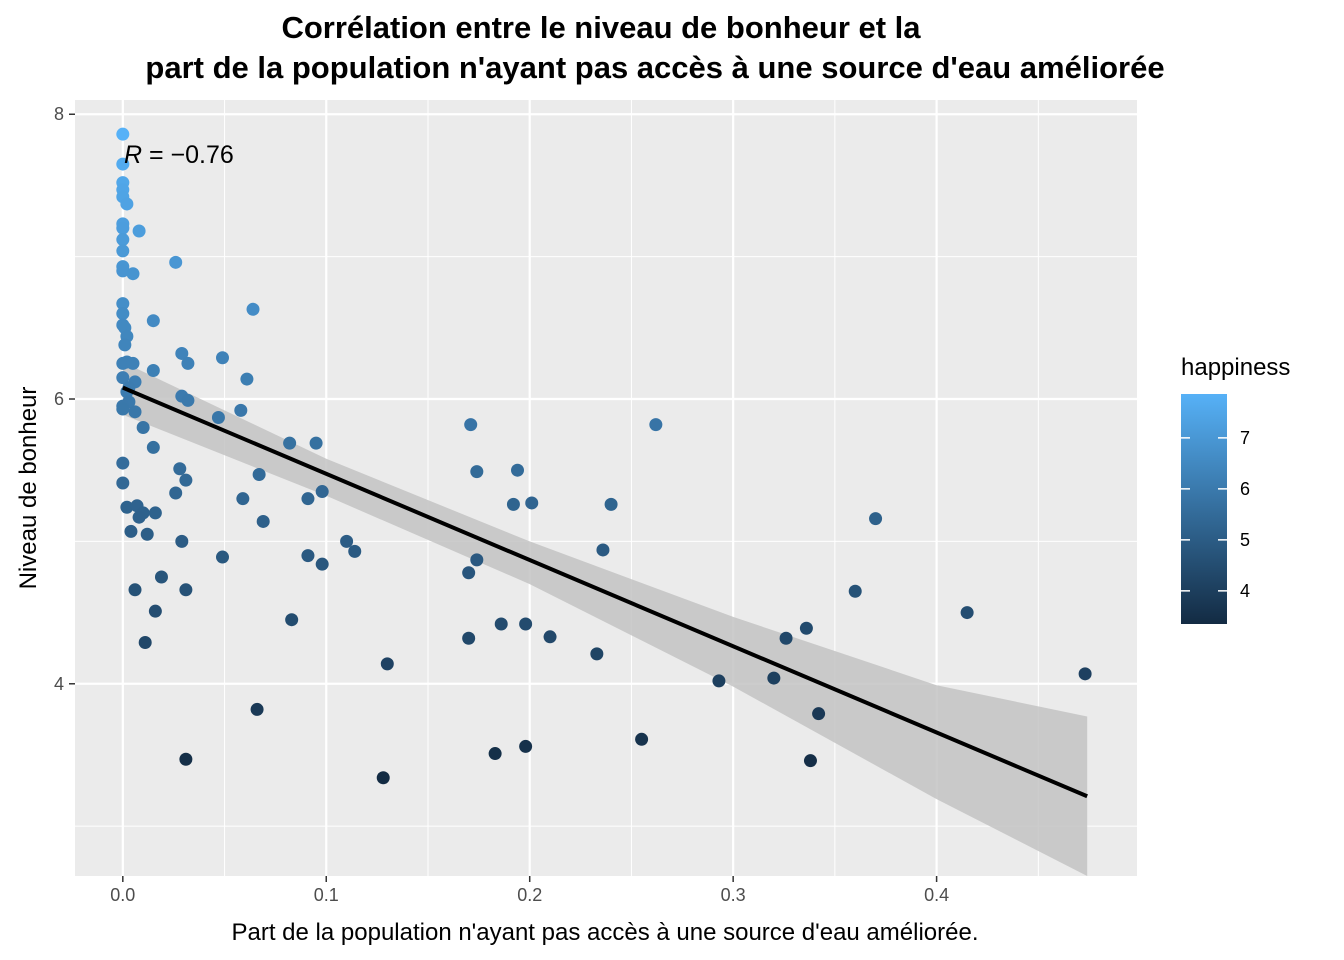 The height and width of the screenshot is (960, 1344). I want to click on x-tick-label: 0.4, so click(936, 895).